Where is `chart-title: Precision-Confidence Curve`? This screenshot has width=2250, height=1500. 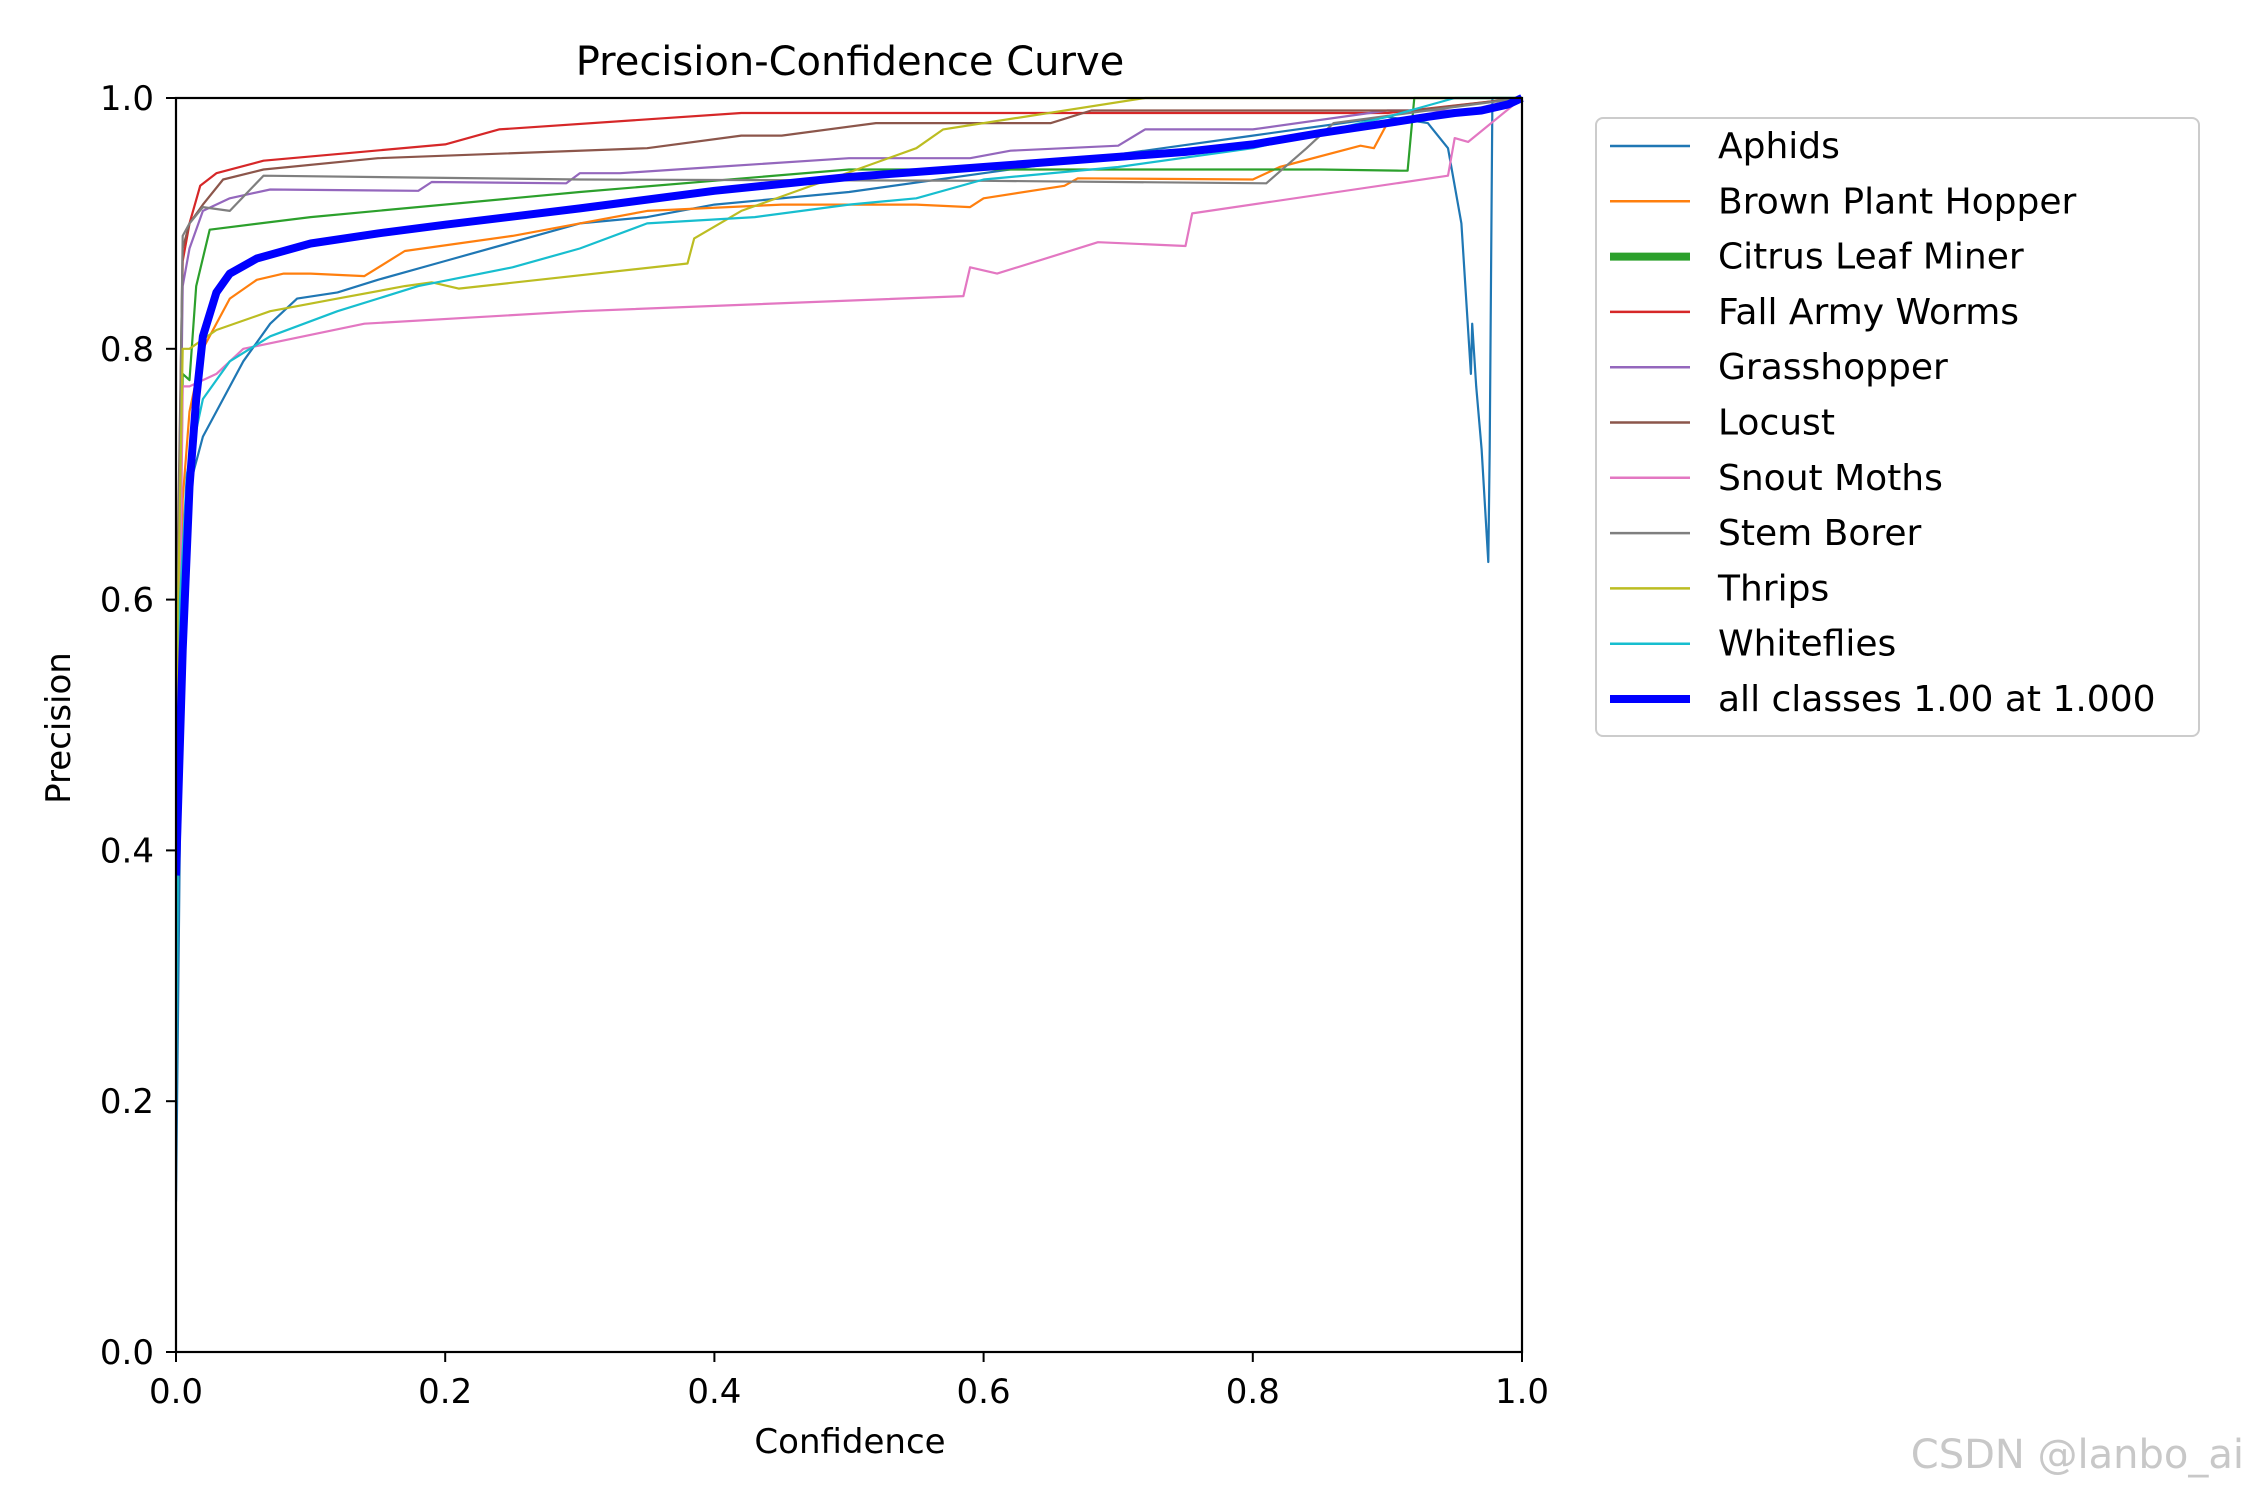 chart-title: Precision-Confidence Curve is located at coordinates (850, 62).